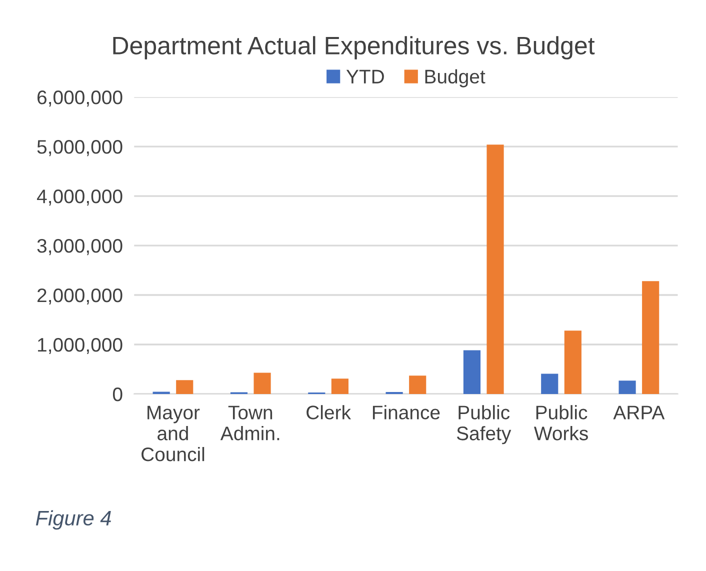 The height and width of the screenshot is (571, 706). Describe the element at coordinates (354, 48) in the screenshot. I see `chart-title: Department Actual Expenditures vs. Budget` at that location.